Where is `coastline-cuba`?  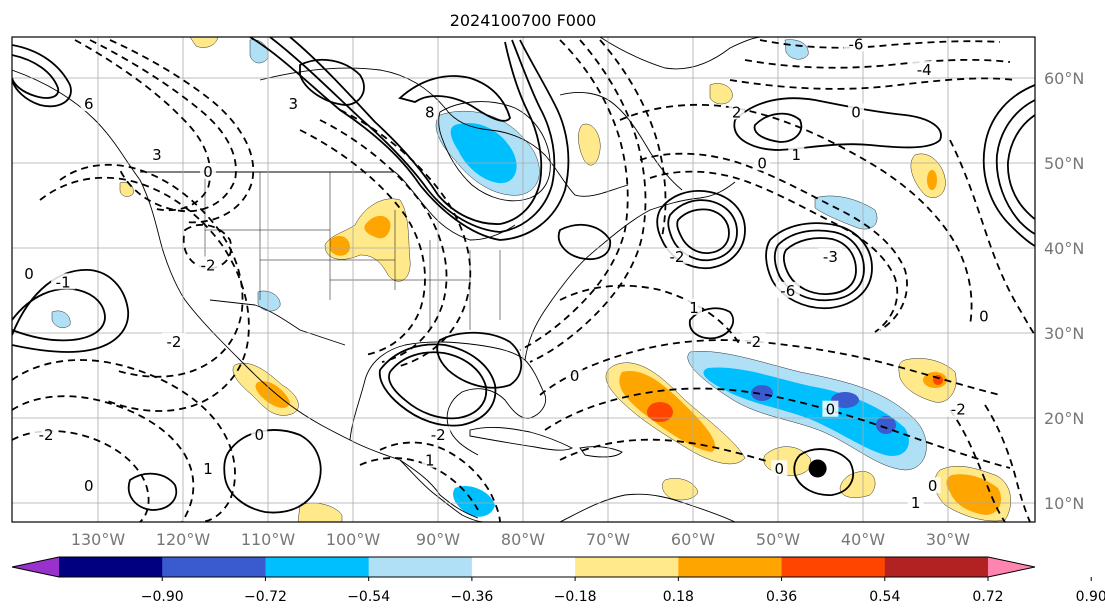 coastline-cuba is located at coordinates (521, 438).